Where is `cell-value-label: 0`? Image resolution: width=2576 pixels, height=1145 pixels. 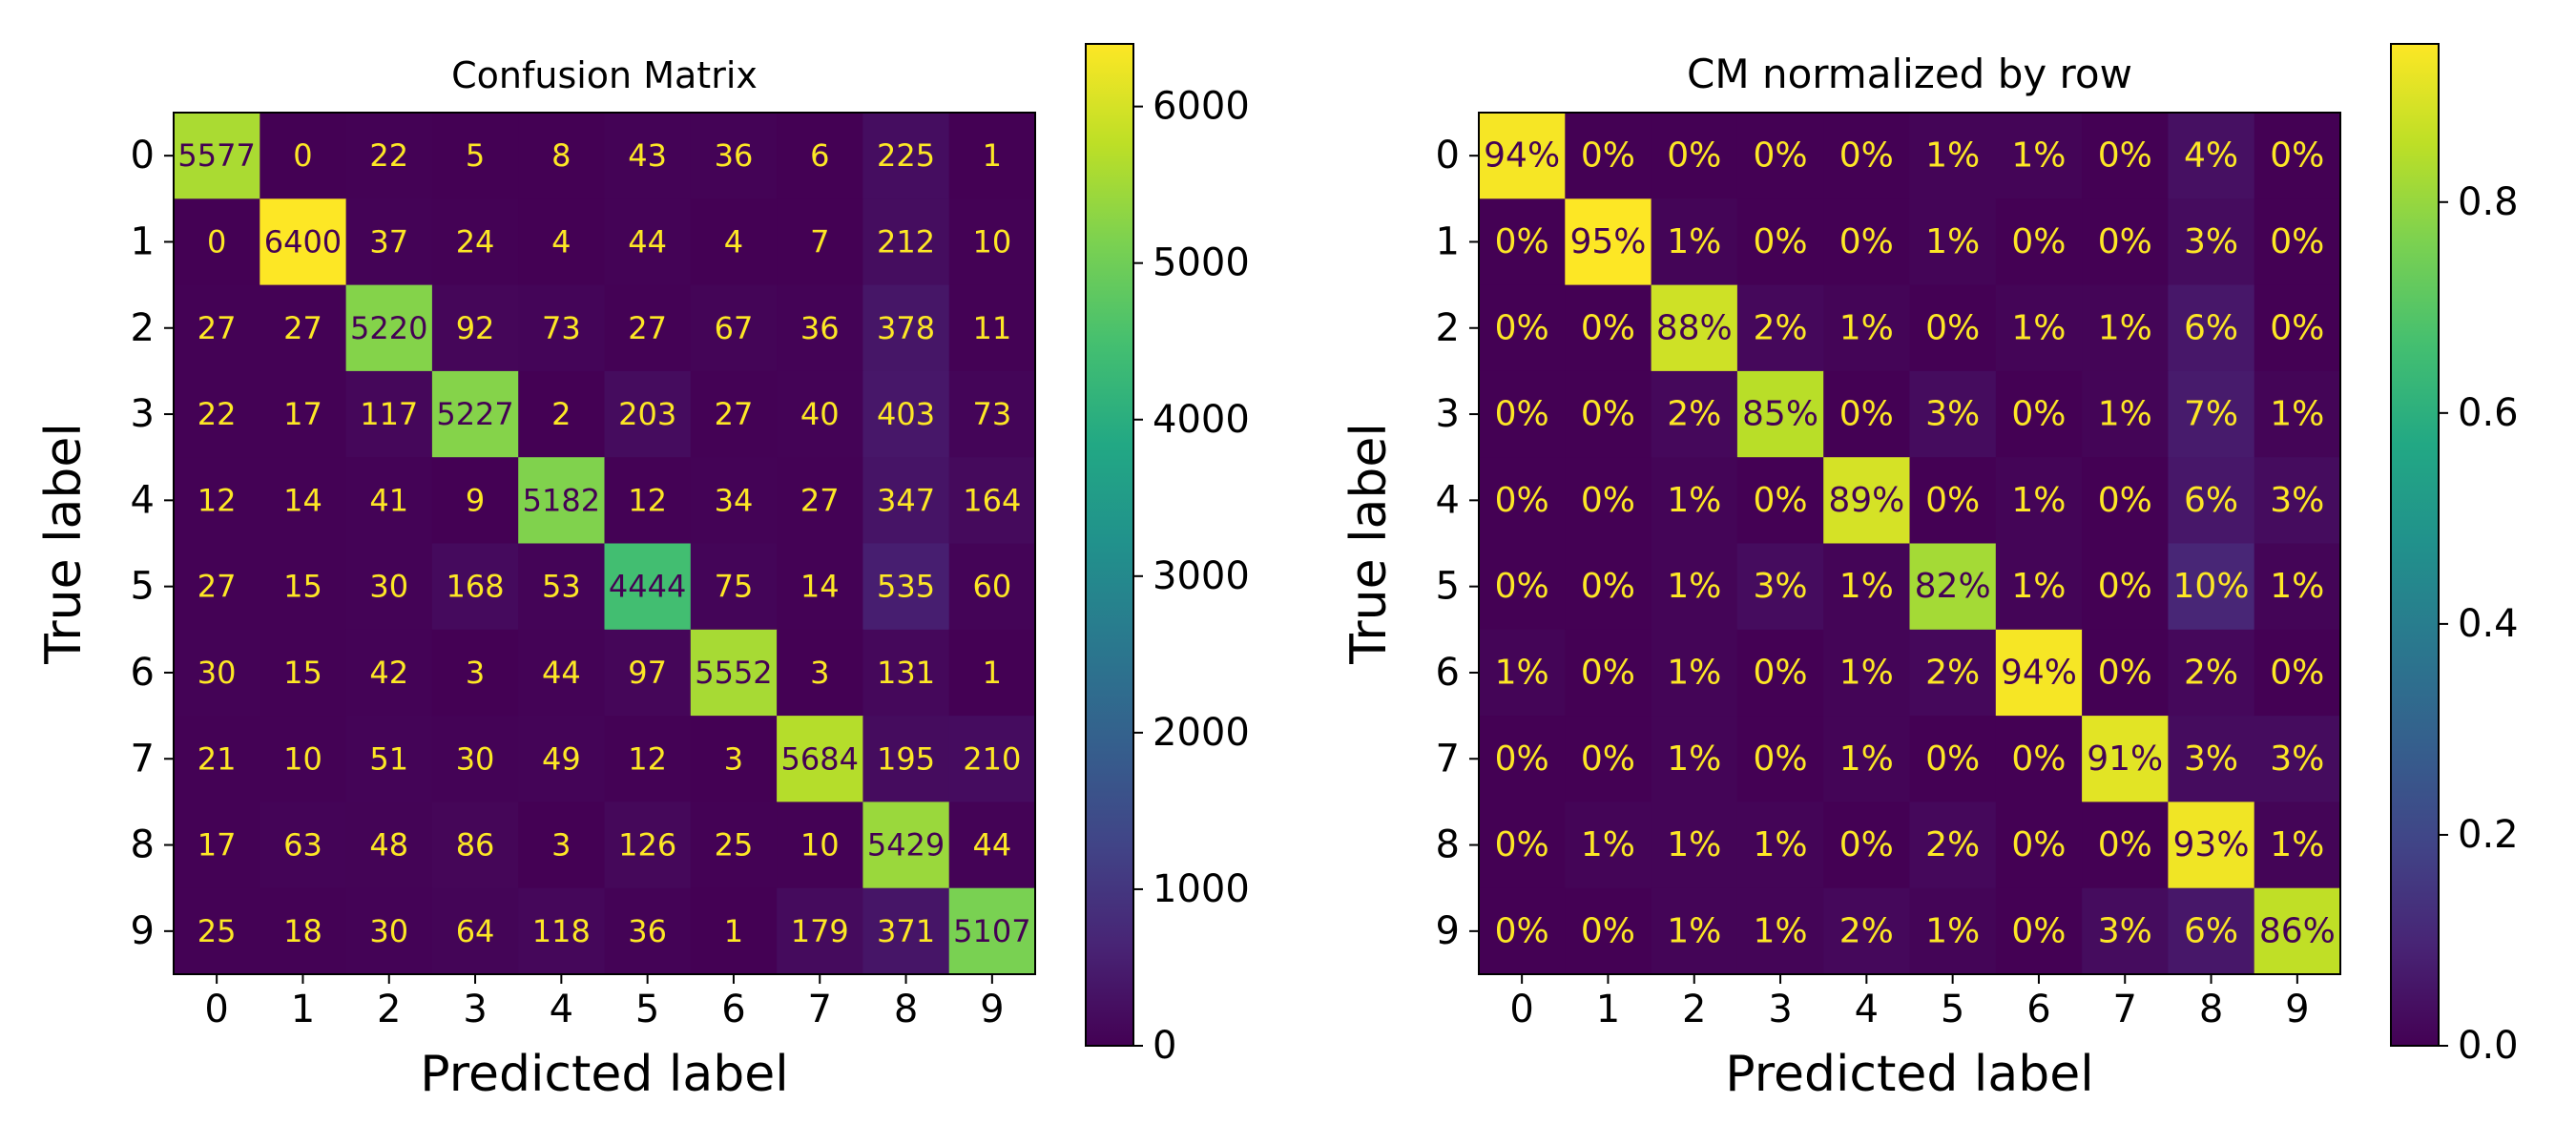 cell-value-label: 0 is located at coordinates (216, 241).